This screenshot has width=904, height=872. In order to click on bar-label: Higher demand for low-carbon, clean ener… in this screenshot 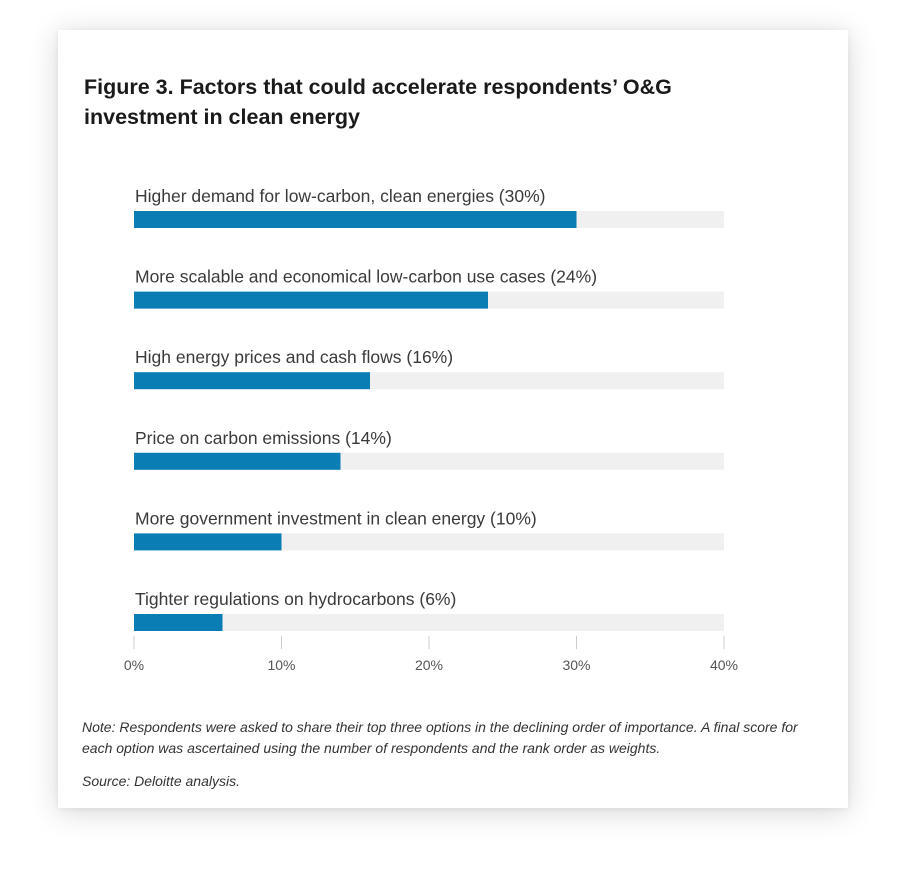, I will do `click(340, 196)`.